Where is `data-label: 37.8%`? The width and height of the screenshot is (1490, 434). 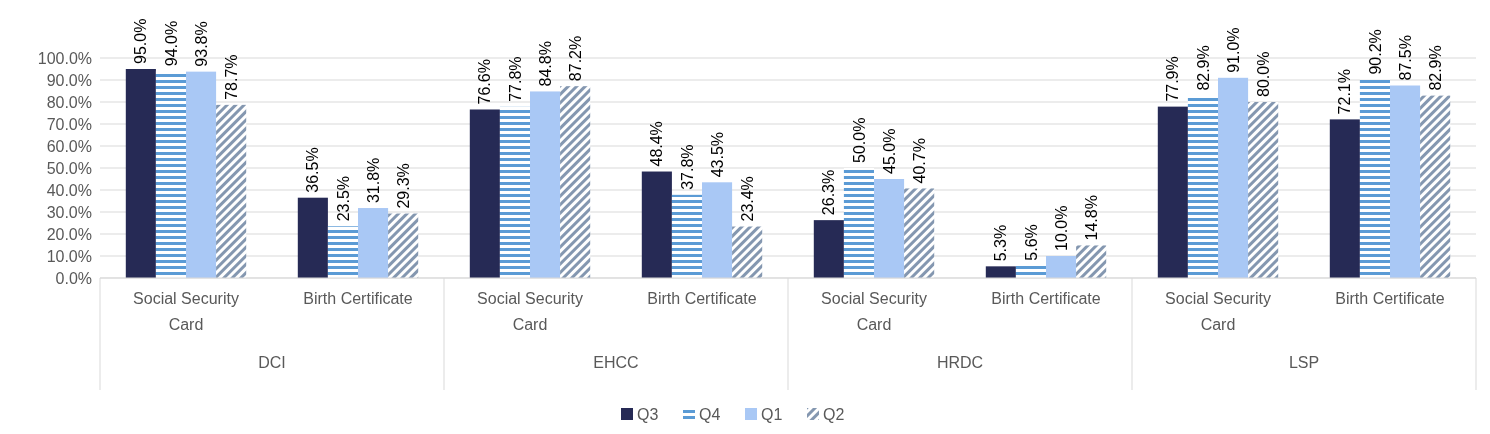
data-label: 37.8% is located at coordinates (687, 167).